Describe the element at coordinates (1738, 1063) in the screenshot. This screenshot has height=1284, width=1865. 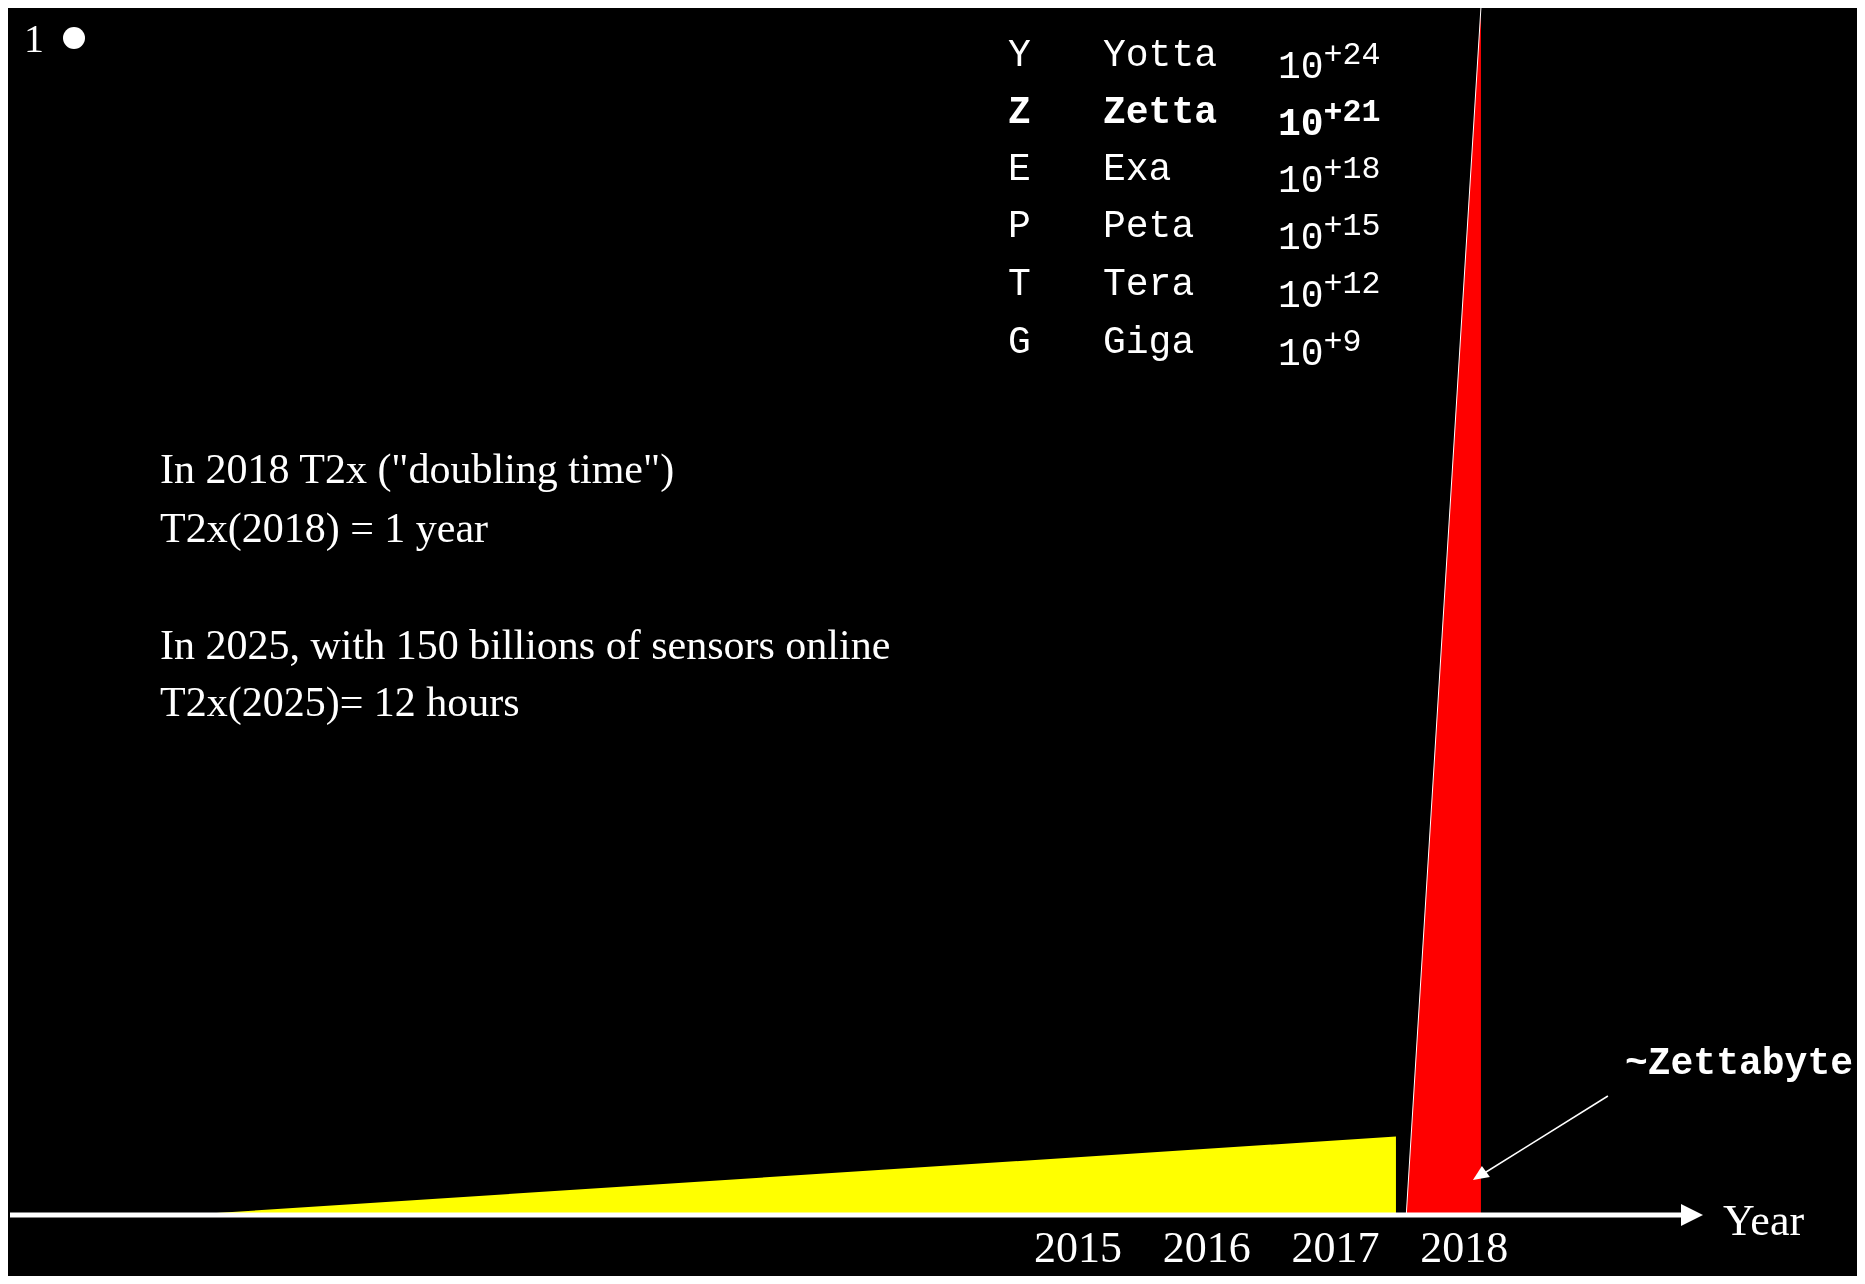
I see `annotation: ~Zettabyte` at that location.